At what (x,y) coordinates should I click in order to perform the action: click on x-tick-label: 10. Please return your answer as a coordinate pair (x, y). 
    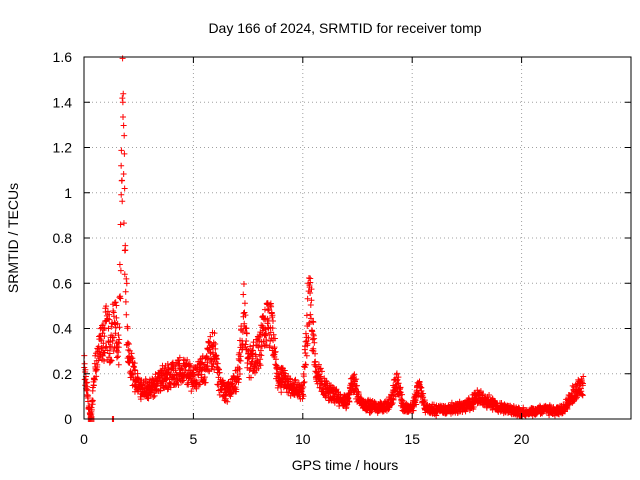
    Looking at the image, I should click on (303, 439).